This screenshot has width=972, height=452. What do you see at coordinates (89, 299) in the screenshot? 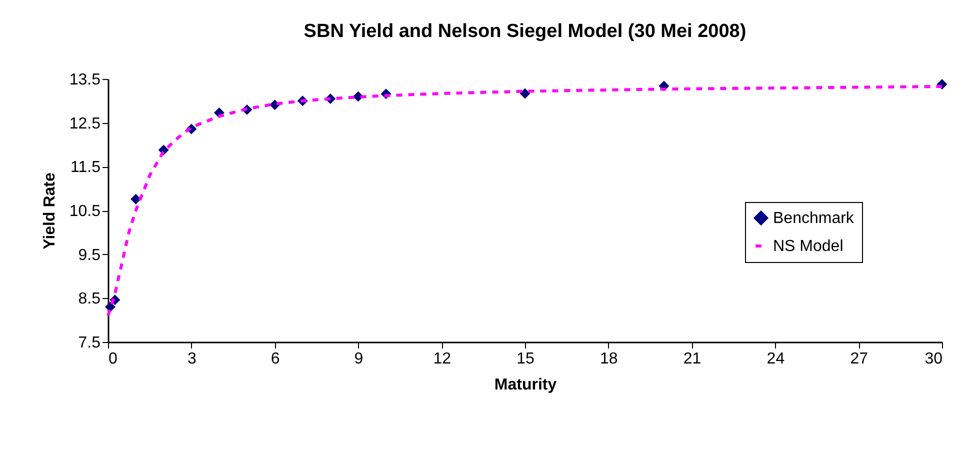
I see `y-tick-label: 8.5` at bounding box center [89, 299].